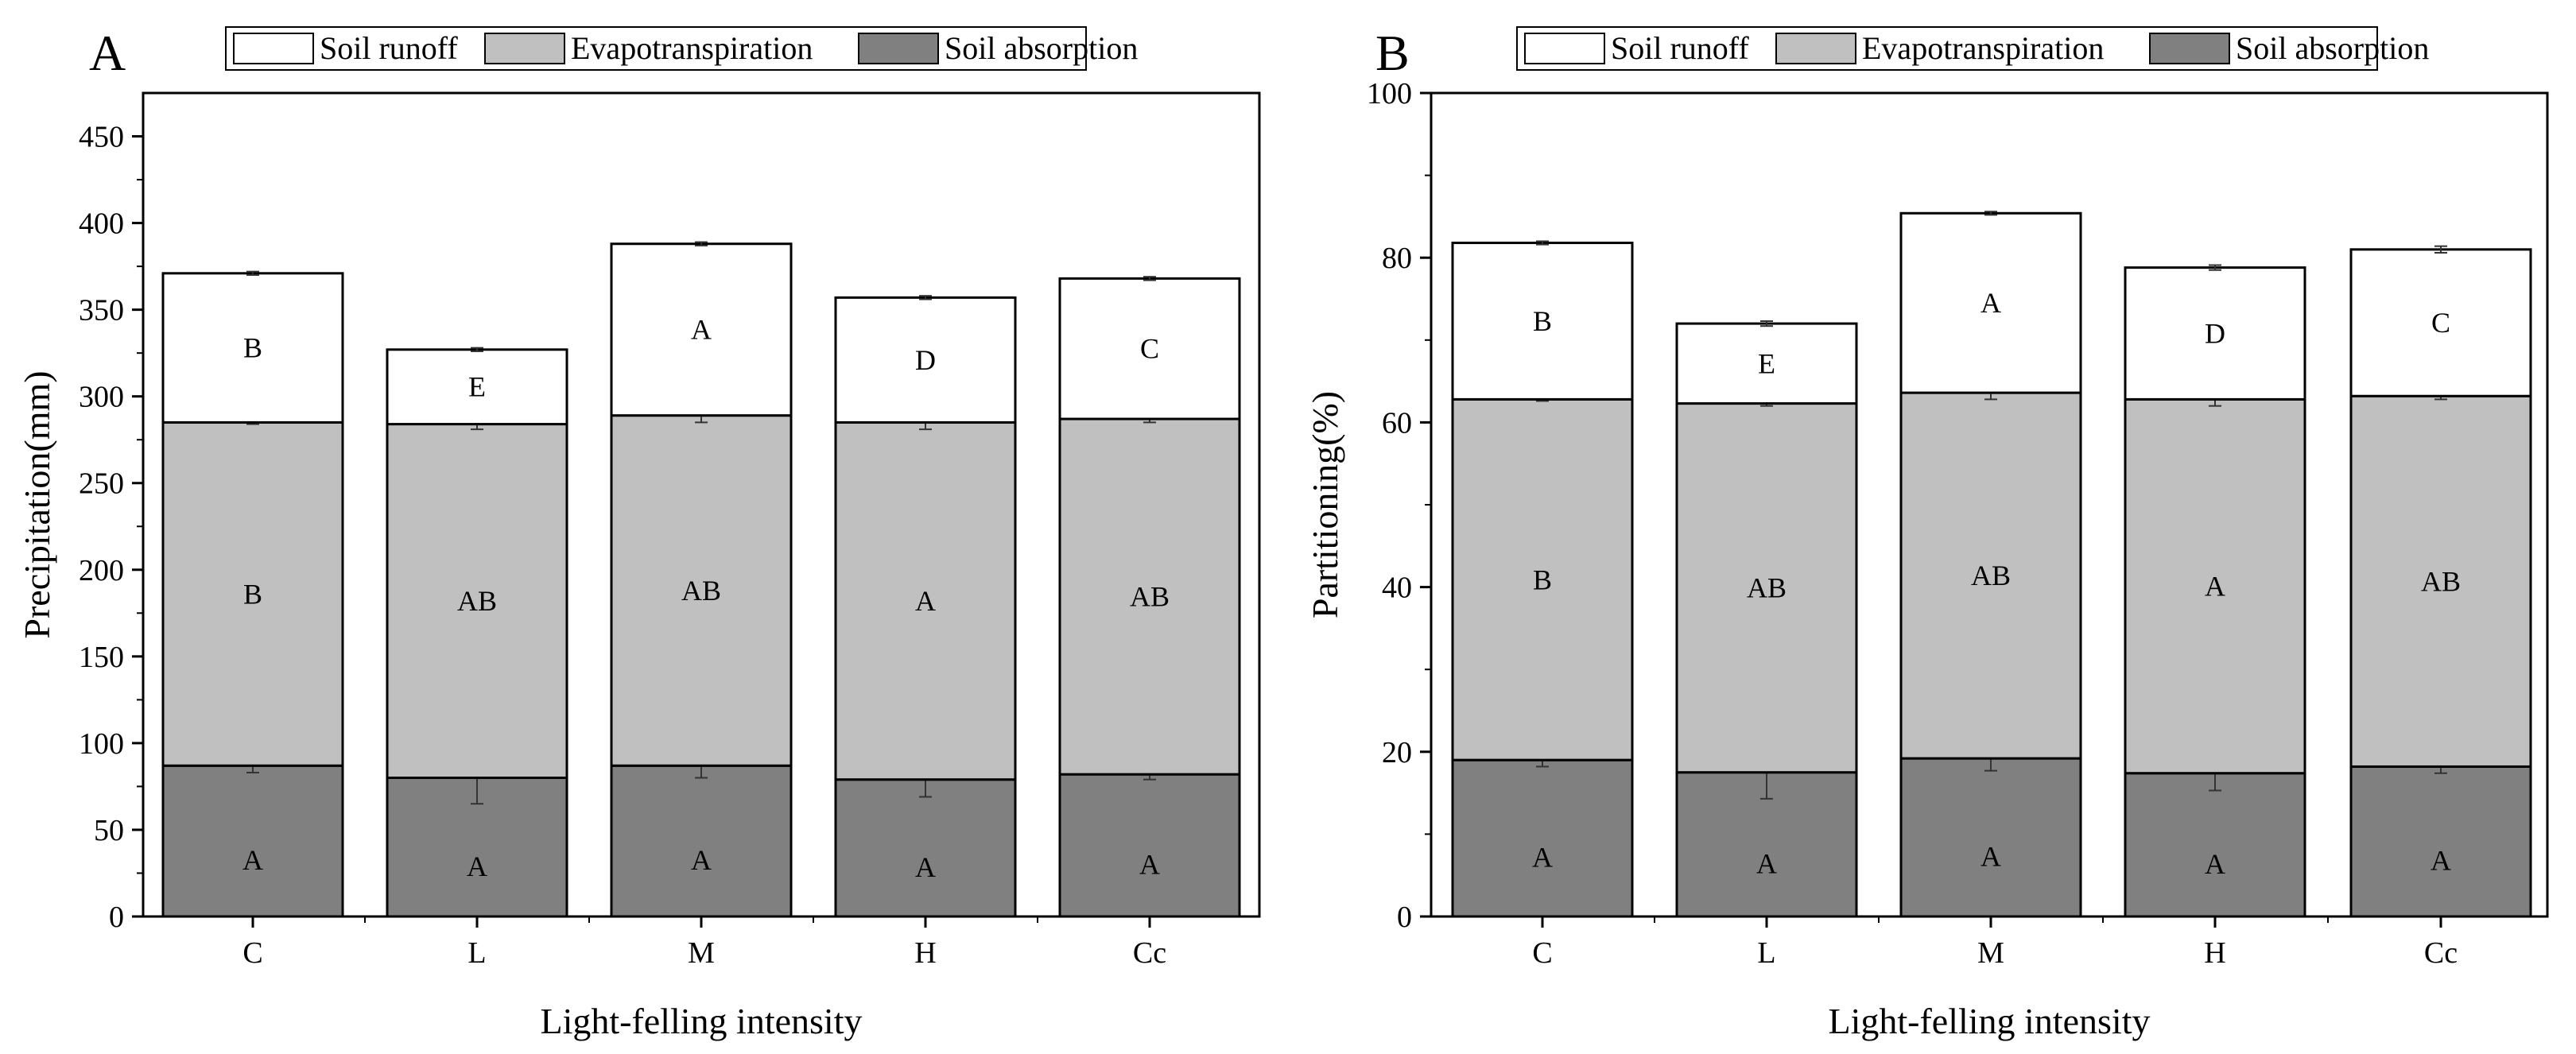 This screenshot has height=1054, width=2576. Describe the element at coordinates (1397, 588) in the screenshot. I see `y-tick-label: 40` at that location.